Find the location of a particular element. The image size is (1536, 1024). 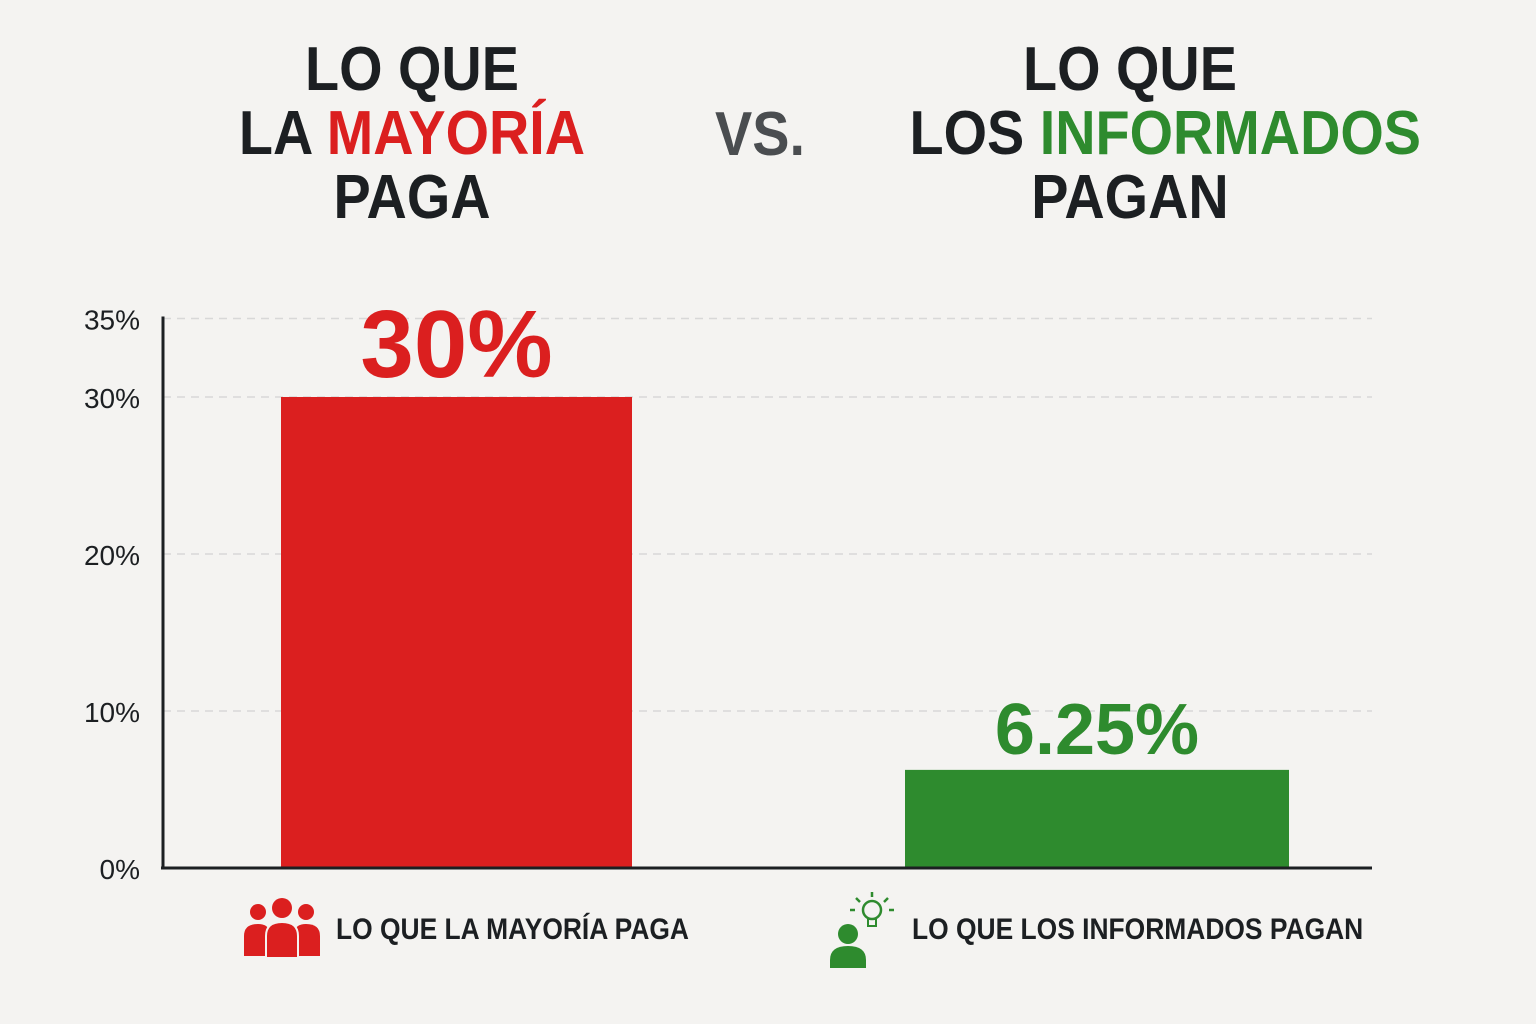

headline-right-line3: PAGAN is located at coordinates (1130, 197).